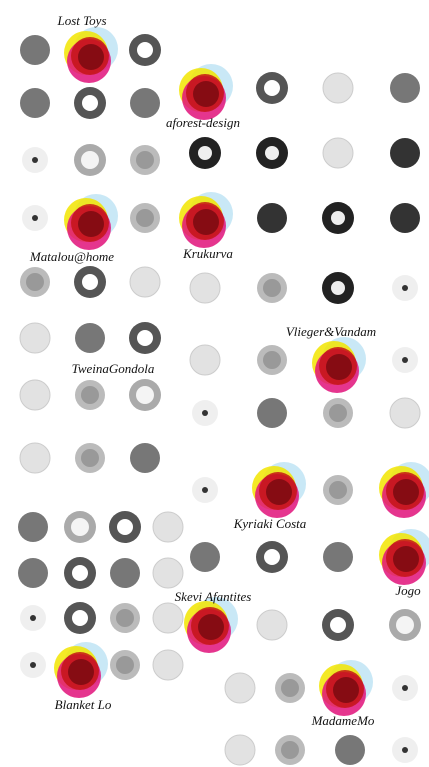  What do you see at coordinates (81, 20) in the screenshot?
I see `designer-label: Lost Toys` at bounding box center [81, 20].